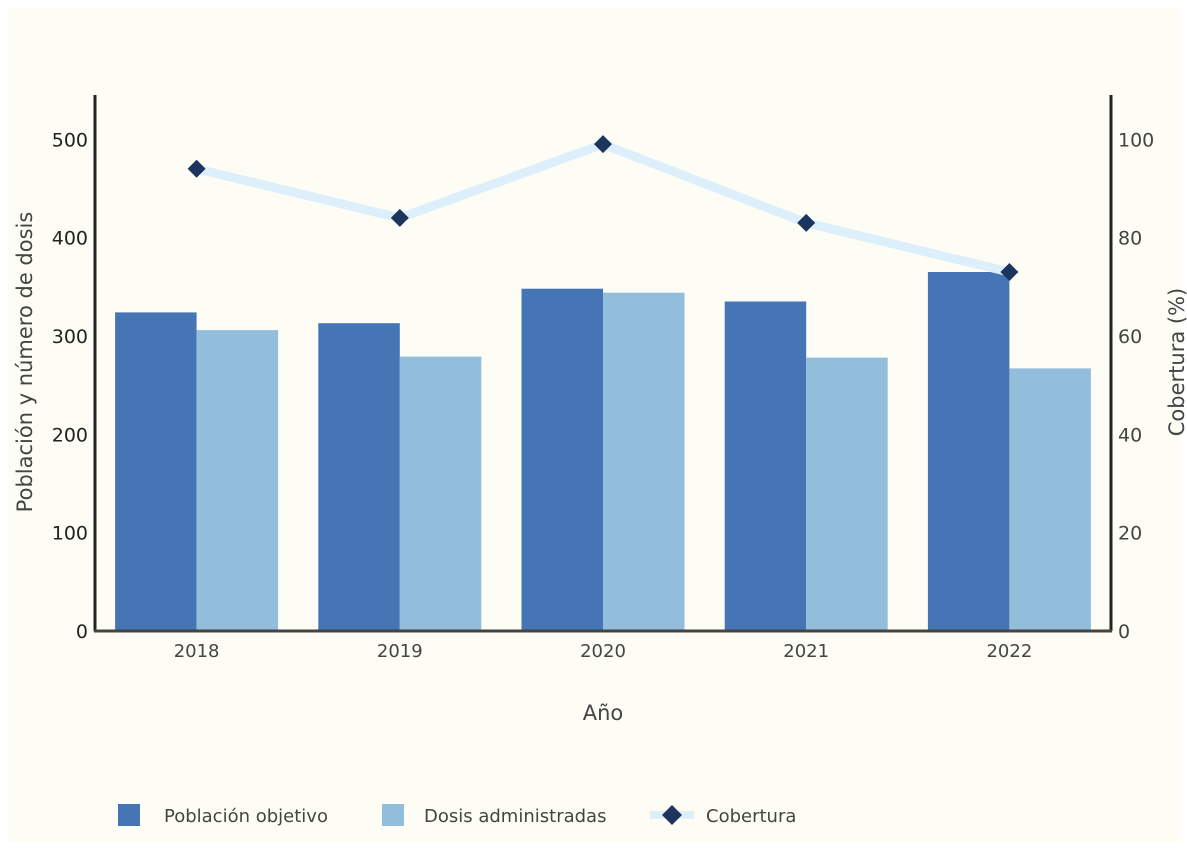 The width and height of the screenshot is (1187, 854). Describe the element at coordinates (70, 534) in the screenshot. I see `y-tick-label: 100` at that location.